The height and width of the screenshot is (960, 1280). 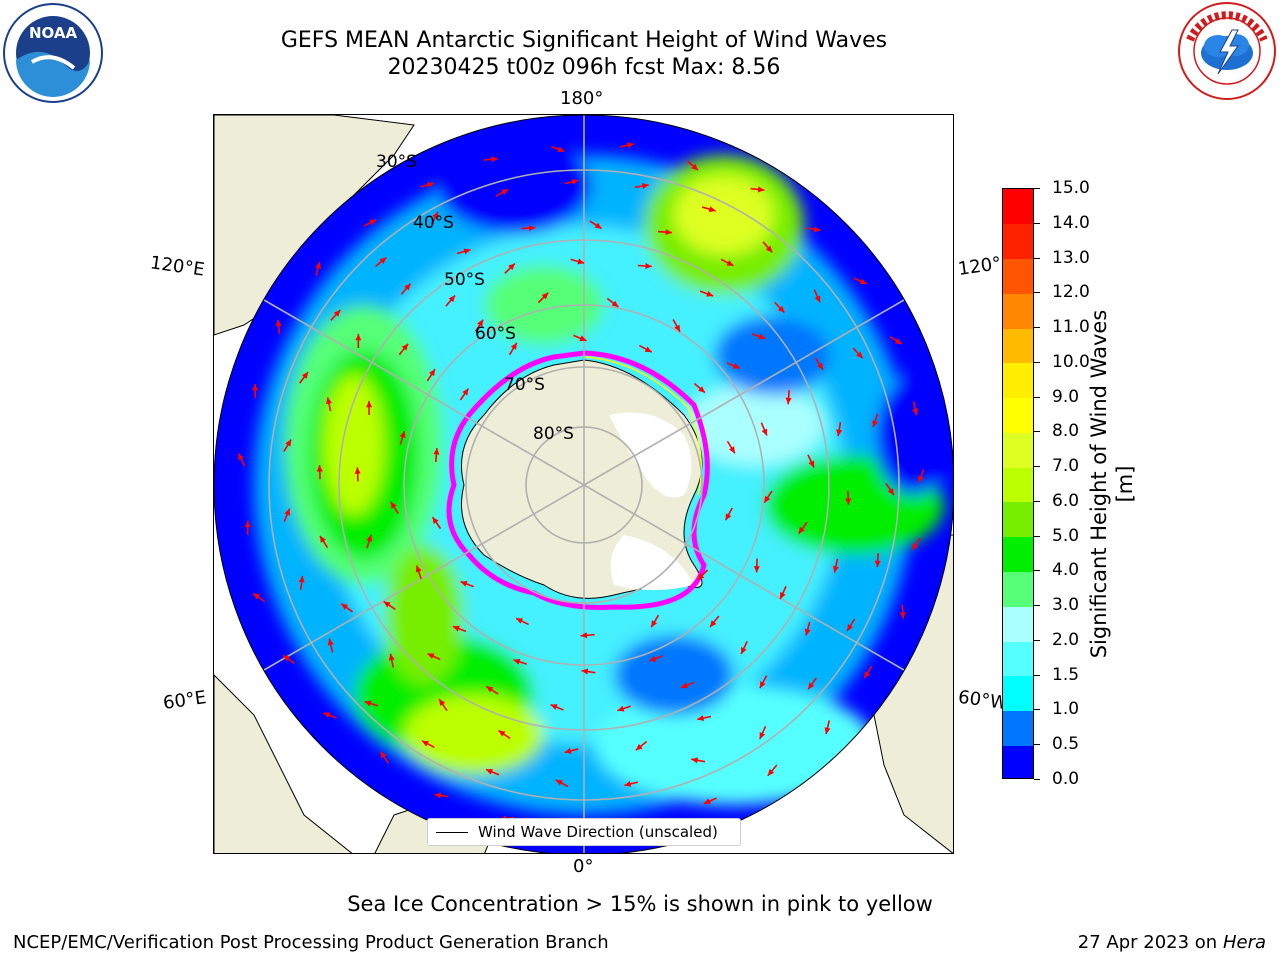 What do you see at coordinates (1244, 942) in the screenshot?
I see `footer-machine: Hera` at bounding box center [1244, 942].